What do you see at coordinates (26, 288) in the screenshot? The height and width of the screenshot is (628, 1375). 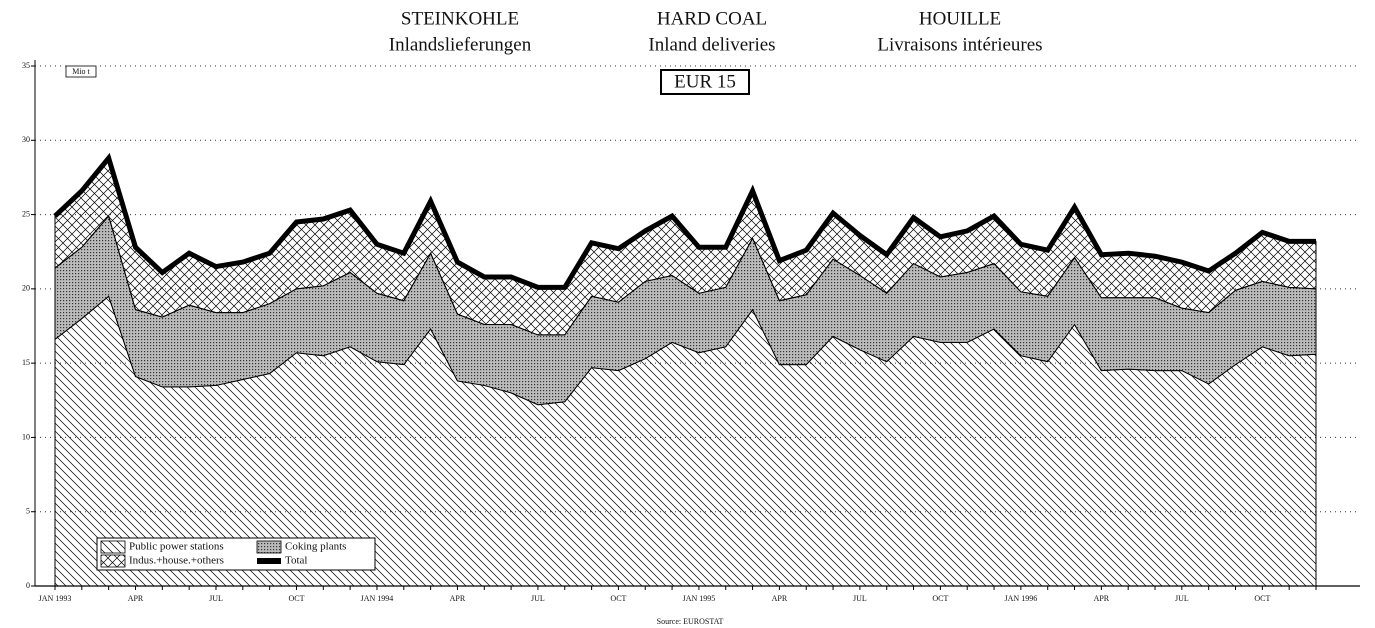 I see `y-tick-label: 20` at bounding box center [26, 288].